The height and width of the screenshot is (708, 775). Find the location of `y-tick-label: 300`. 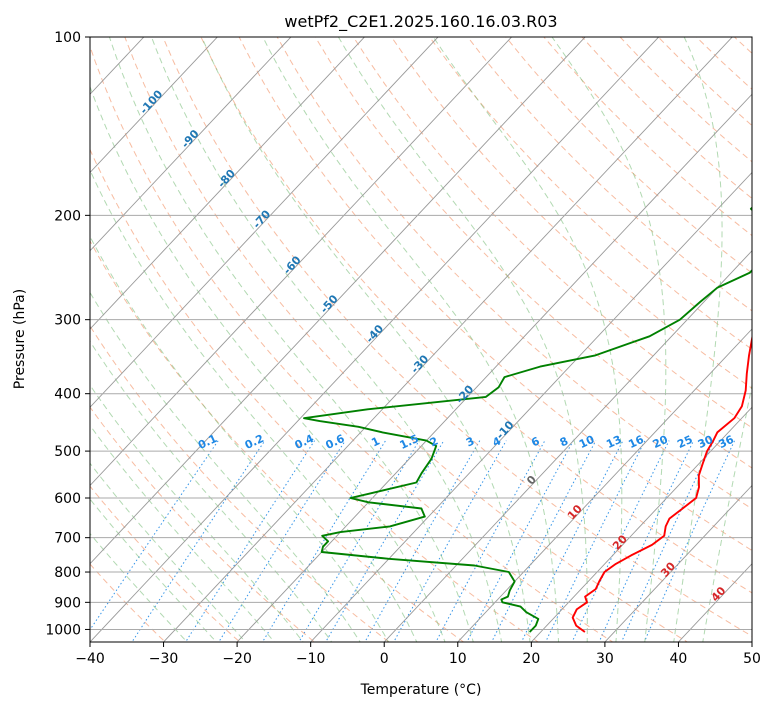

y-tick-label: 300 is located at coordinates (67, 321).